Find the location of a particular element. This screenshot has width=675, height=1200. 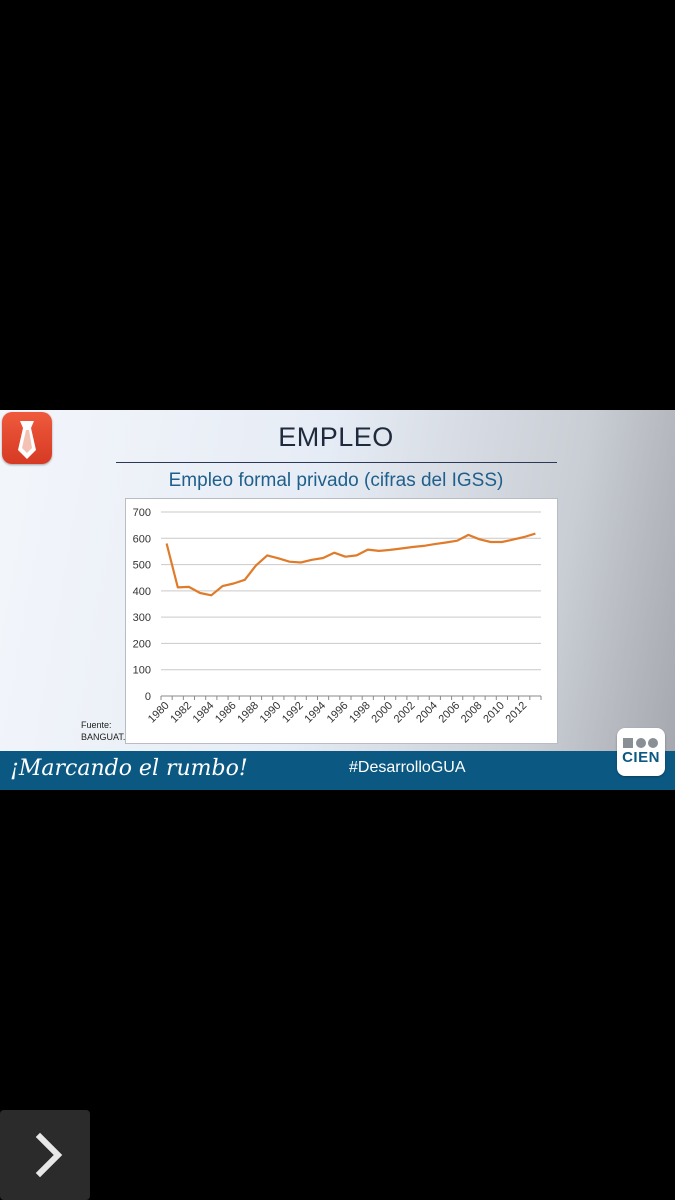

y-tick-label: 700 is located at coordinates (142, 513).